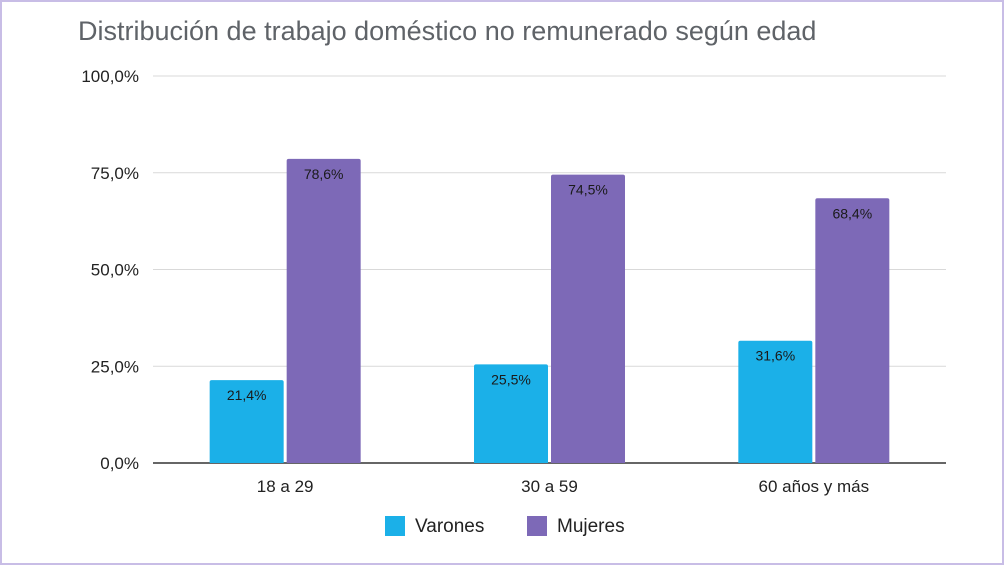 The width and height of the screenshot is (1004, 565). I want to click on x-tick-label: 30 a 59, so click(549, 486).